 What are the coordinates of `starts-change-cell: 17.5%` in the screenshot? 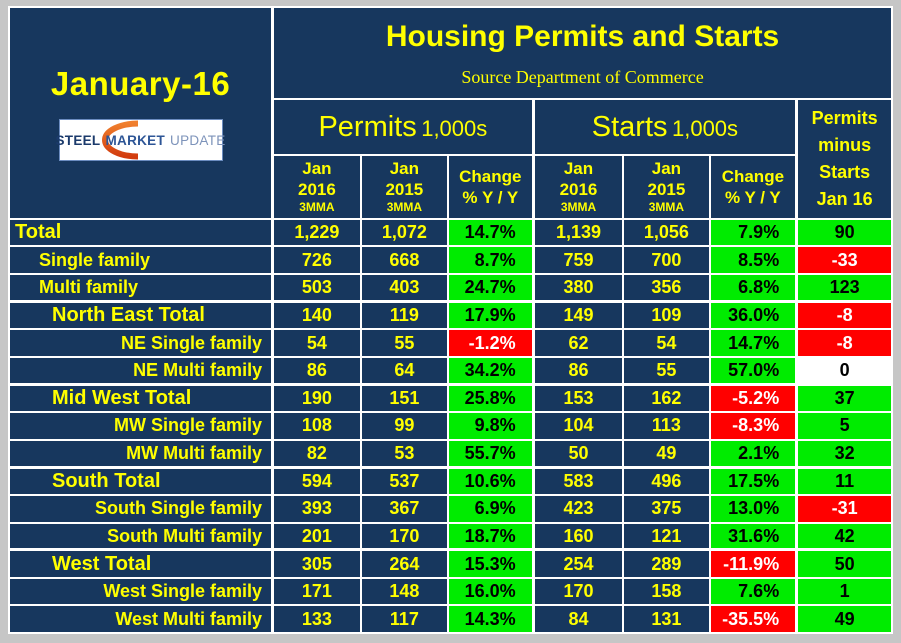 It's located at (753, 481).